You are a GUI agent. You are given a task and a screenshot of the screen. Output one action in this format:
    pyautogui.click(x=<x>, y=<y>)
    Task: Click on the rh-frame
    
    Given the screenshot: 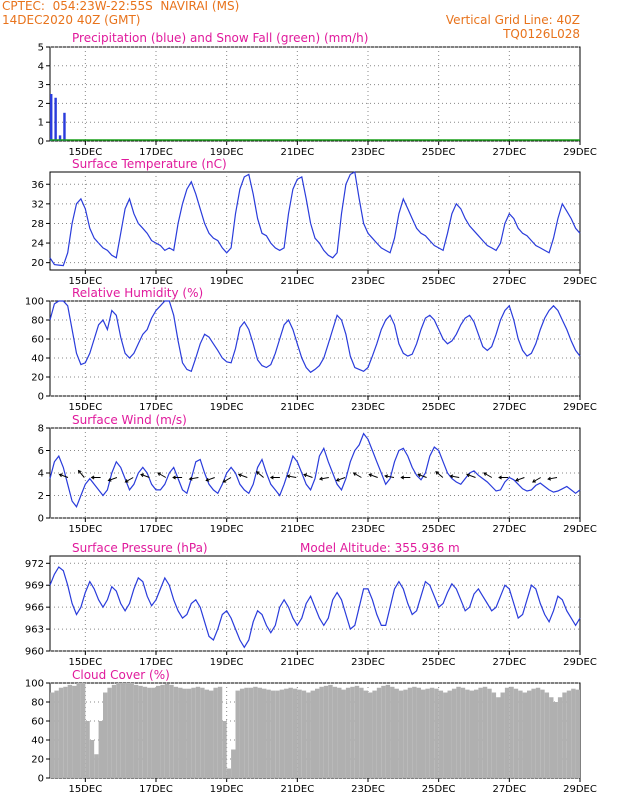 What is the action you would take?
    pyautogui.click(x=315, y=348)
    